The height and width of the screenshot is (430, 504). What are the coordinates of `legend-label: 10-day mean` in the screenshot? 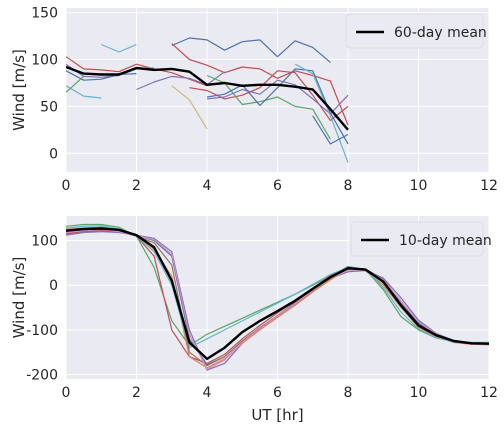 It's located at (445, 241).